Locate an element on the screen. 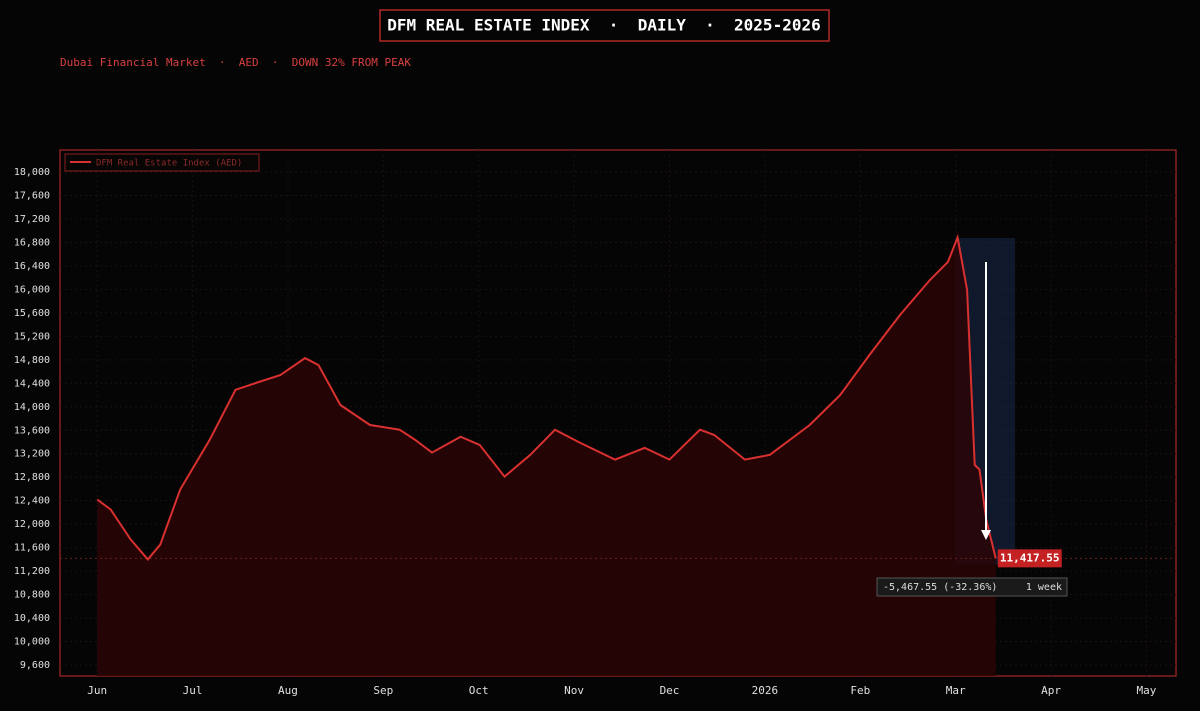 The width and height of the screenshot is (1200, 711). legend-box is located at coordinates (162, 162).